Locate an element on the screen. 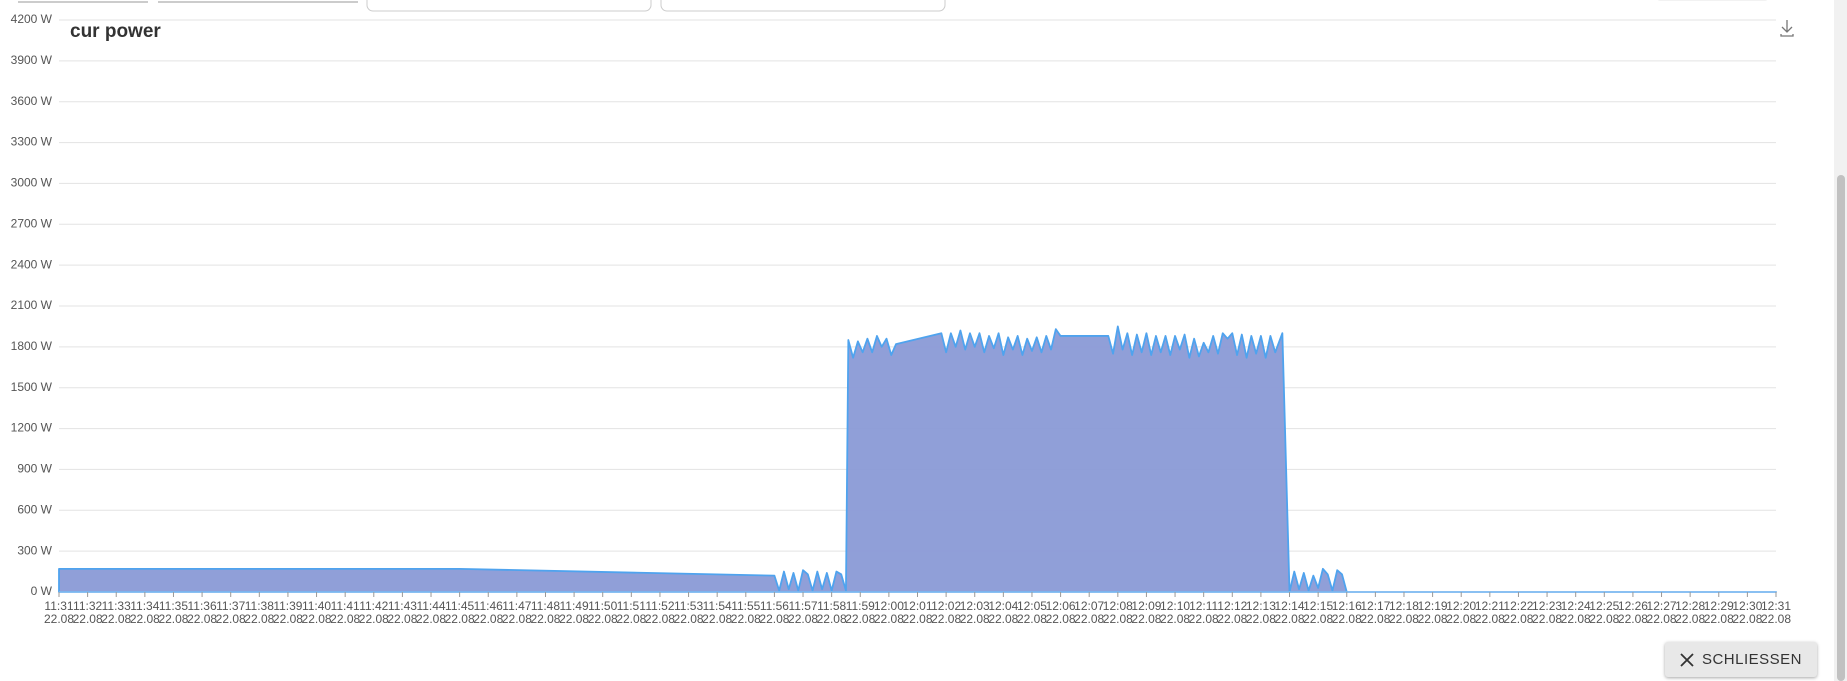 This screenshot has height=681, width=1847. x-tick-label: 12:27 22.08 is located at coordinates (1661, 612).